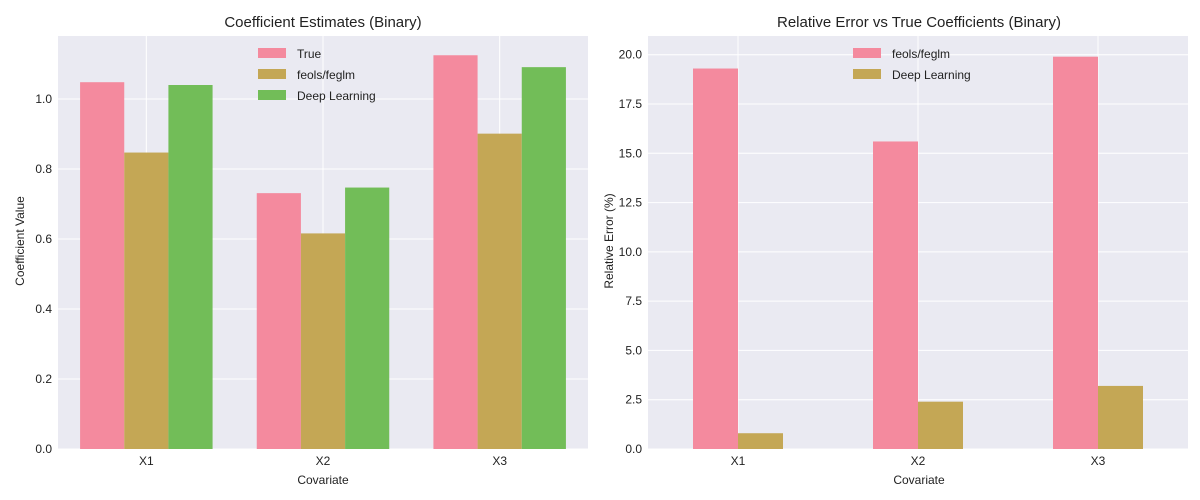 The image size is (1200, 500). What do you see at coordinates (609, 240) in the screenshot?
I see `y-axis-label: Relative Error (%)` at bounding box center [609, 240].